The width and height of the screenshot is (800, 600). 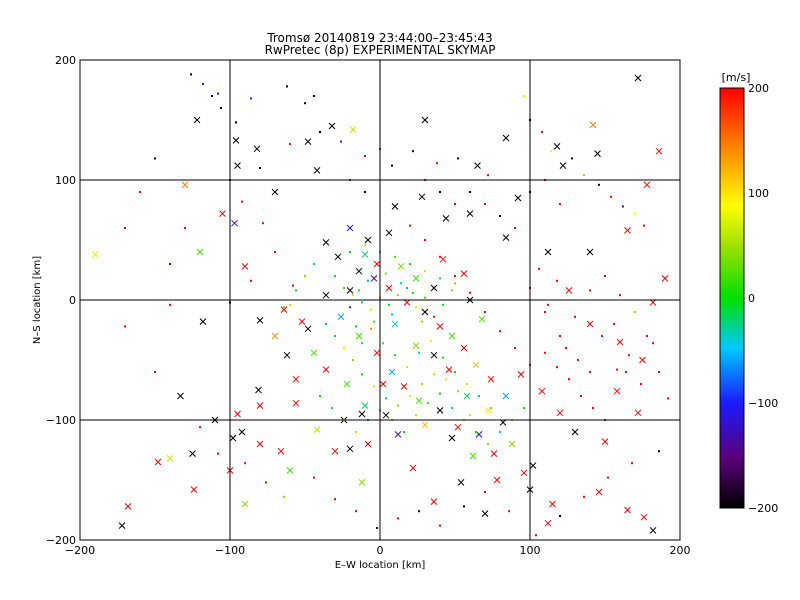 I want to click on colorbar, so click(x=732, y=298).